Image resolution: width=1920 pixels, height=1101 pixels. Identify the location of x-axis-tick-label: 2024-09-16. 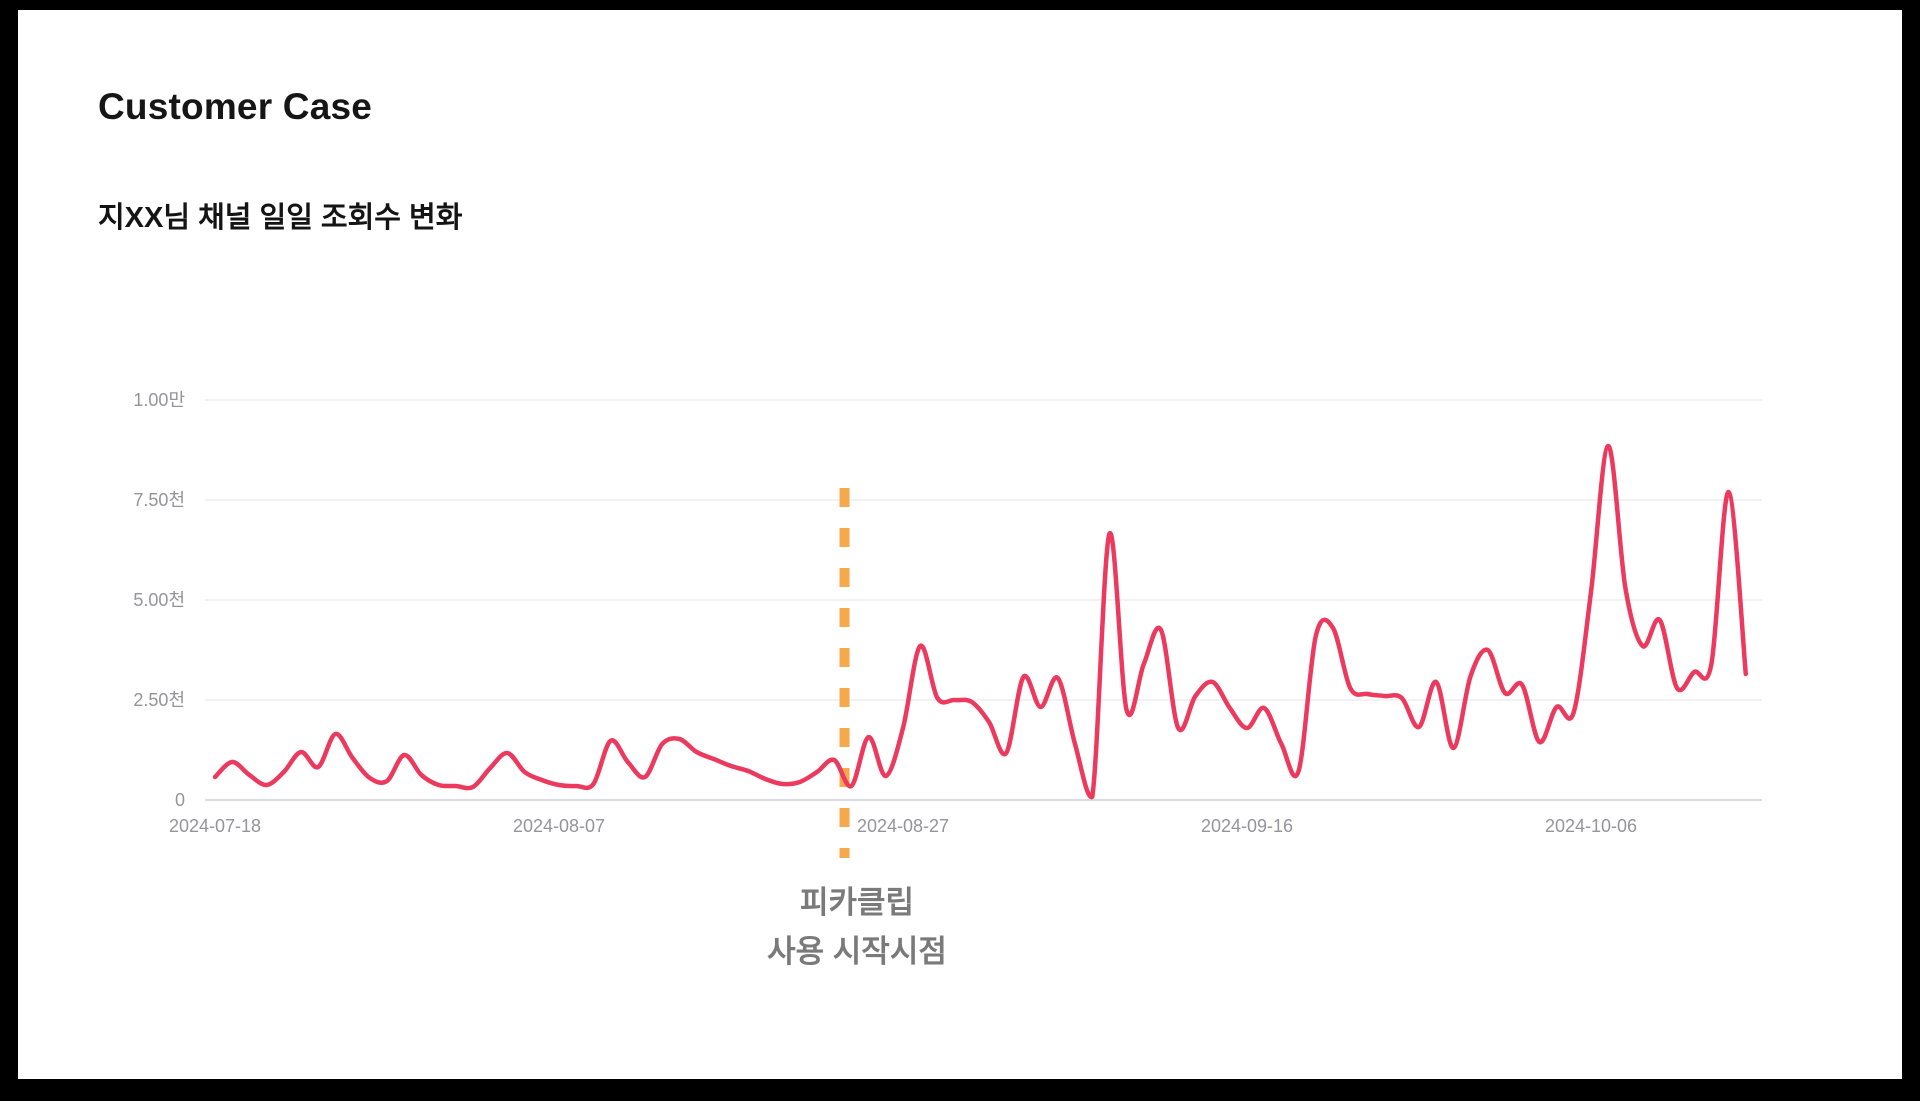
(1247, 826).